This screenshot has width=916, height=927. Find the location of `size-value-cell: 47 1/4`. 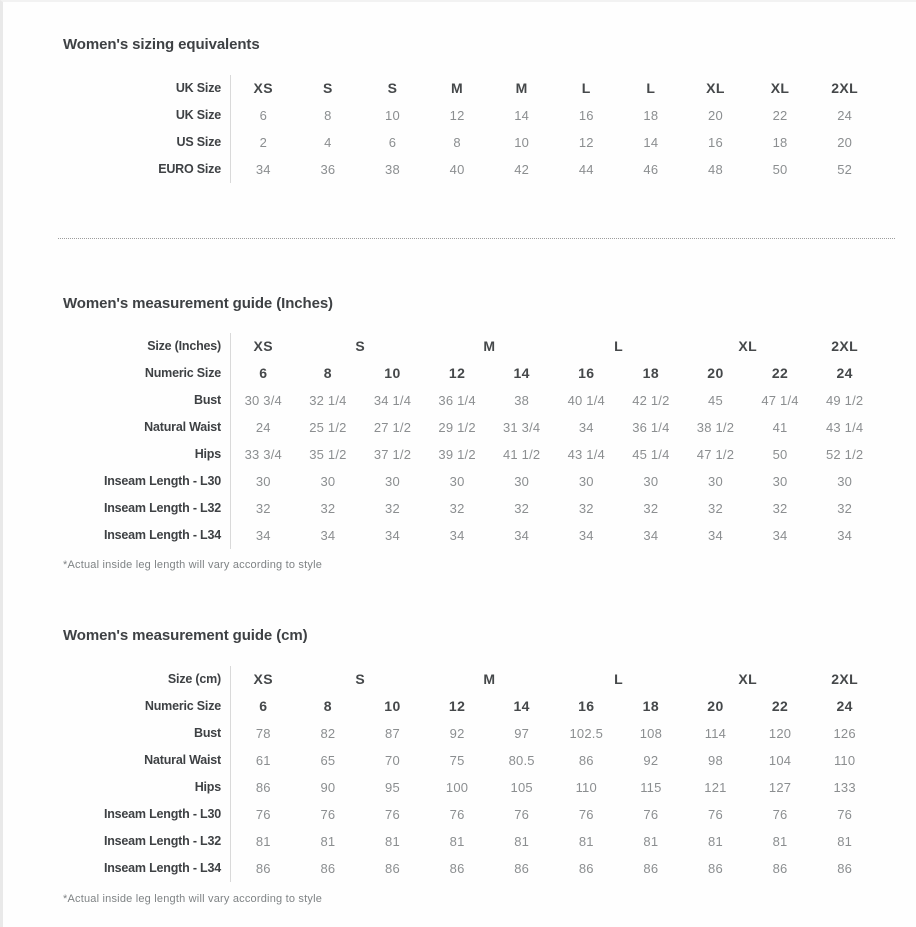

size-value-cell: 47 1/4 is located at coordinates (780, 400).